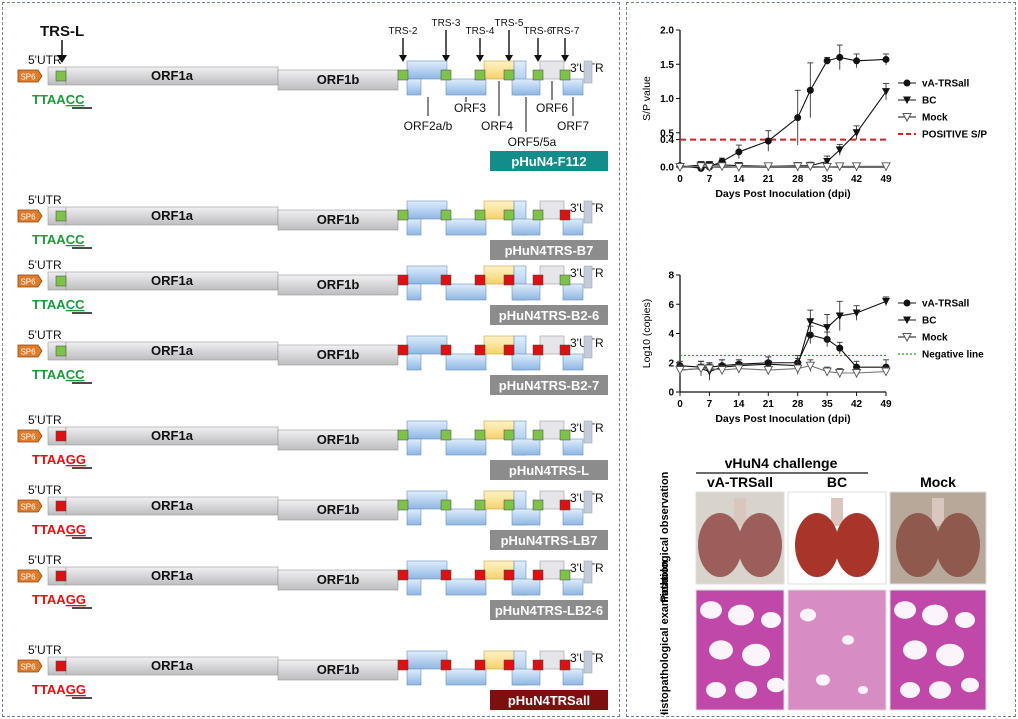 The width and height of the screenshot is (1018, 719). Describe the element at coordinates (938, 512) in the screenshot. I see `trachea-icon` at that location.